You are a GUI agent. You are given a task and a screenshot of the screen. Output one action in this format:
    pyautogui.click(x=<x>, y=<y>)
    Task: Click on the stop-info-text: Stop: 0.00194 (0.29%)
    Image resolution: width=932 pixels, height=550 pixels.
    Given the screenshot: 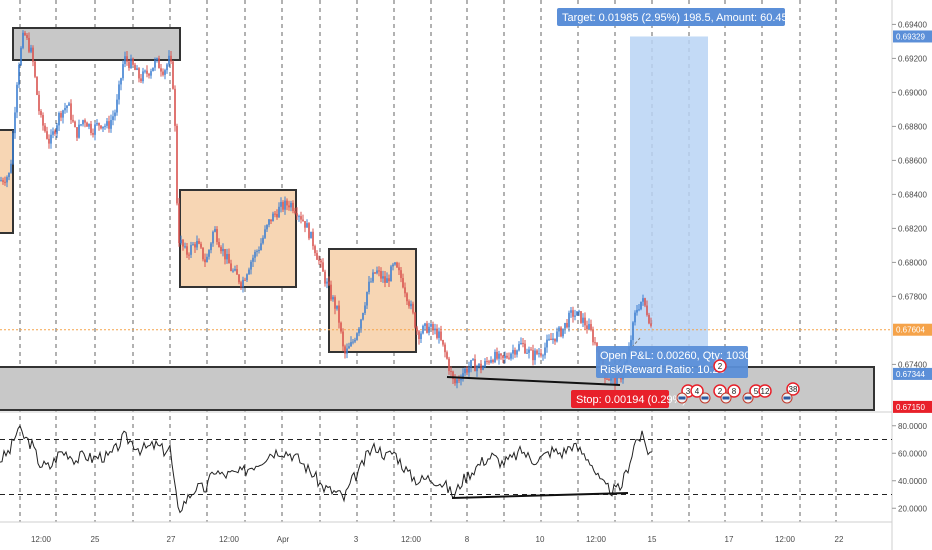 What is the action you would take?
    pyautogui.click(x=631, y=400)
    